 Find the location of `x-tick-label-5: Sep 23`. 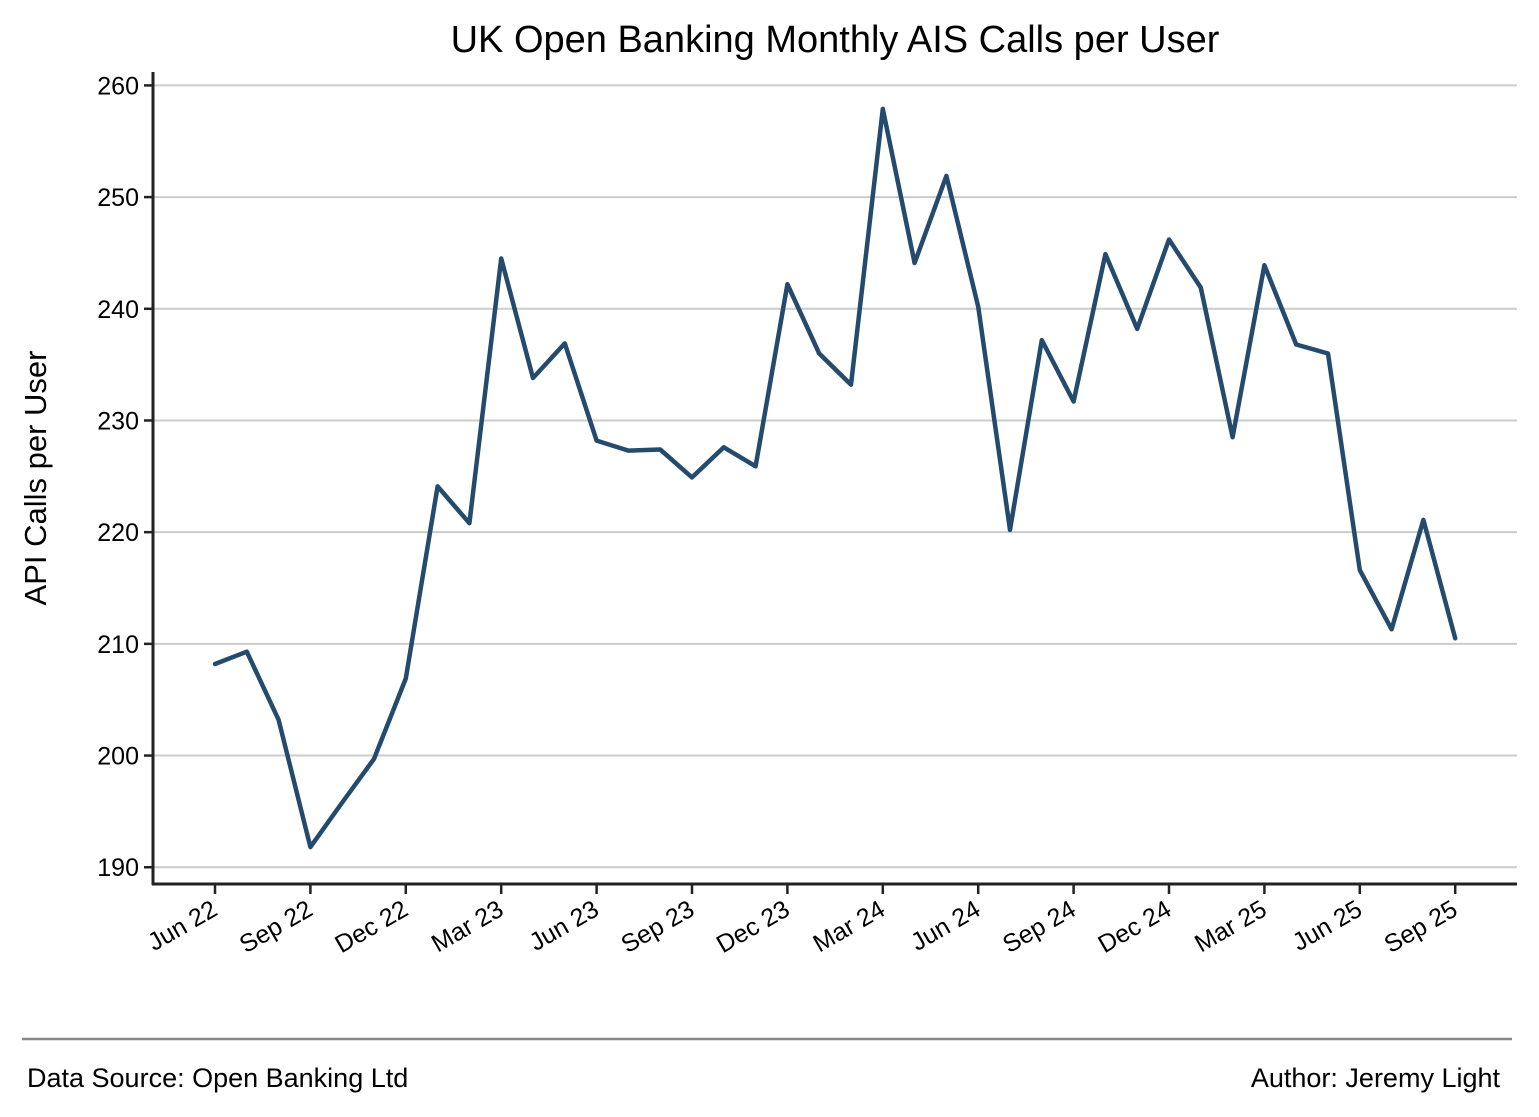

x-tick-label-5: Sep 23 is located at coordinates (657, 927).